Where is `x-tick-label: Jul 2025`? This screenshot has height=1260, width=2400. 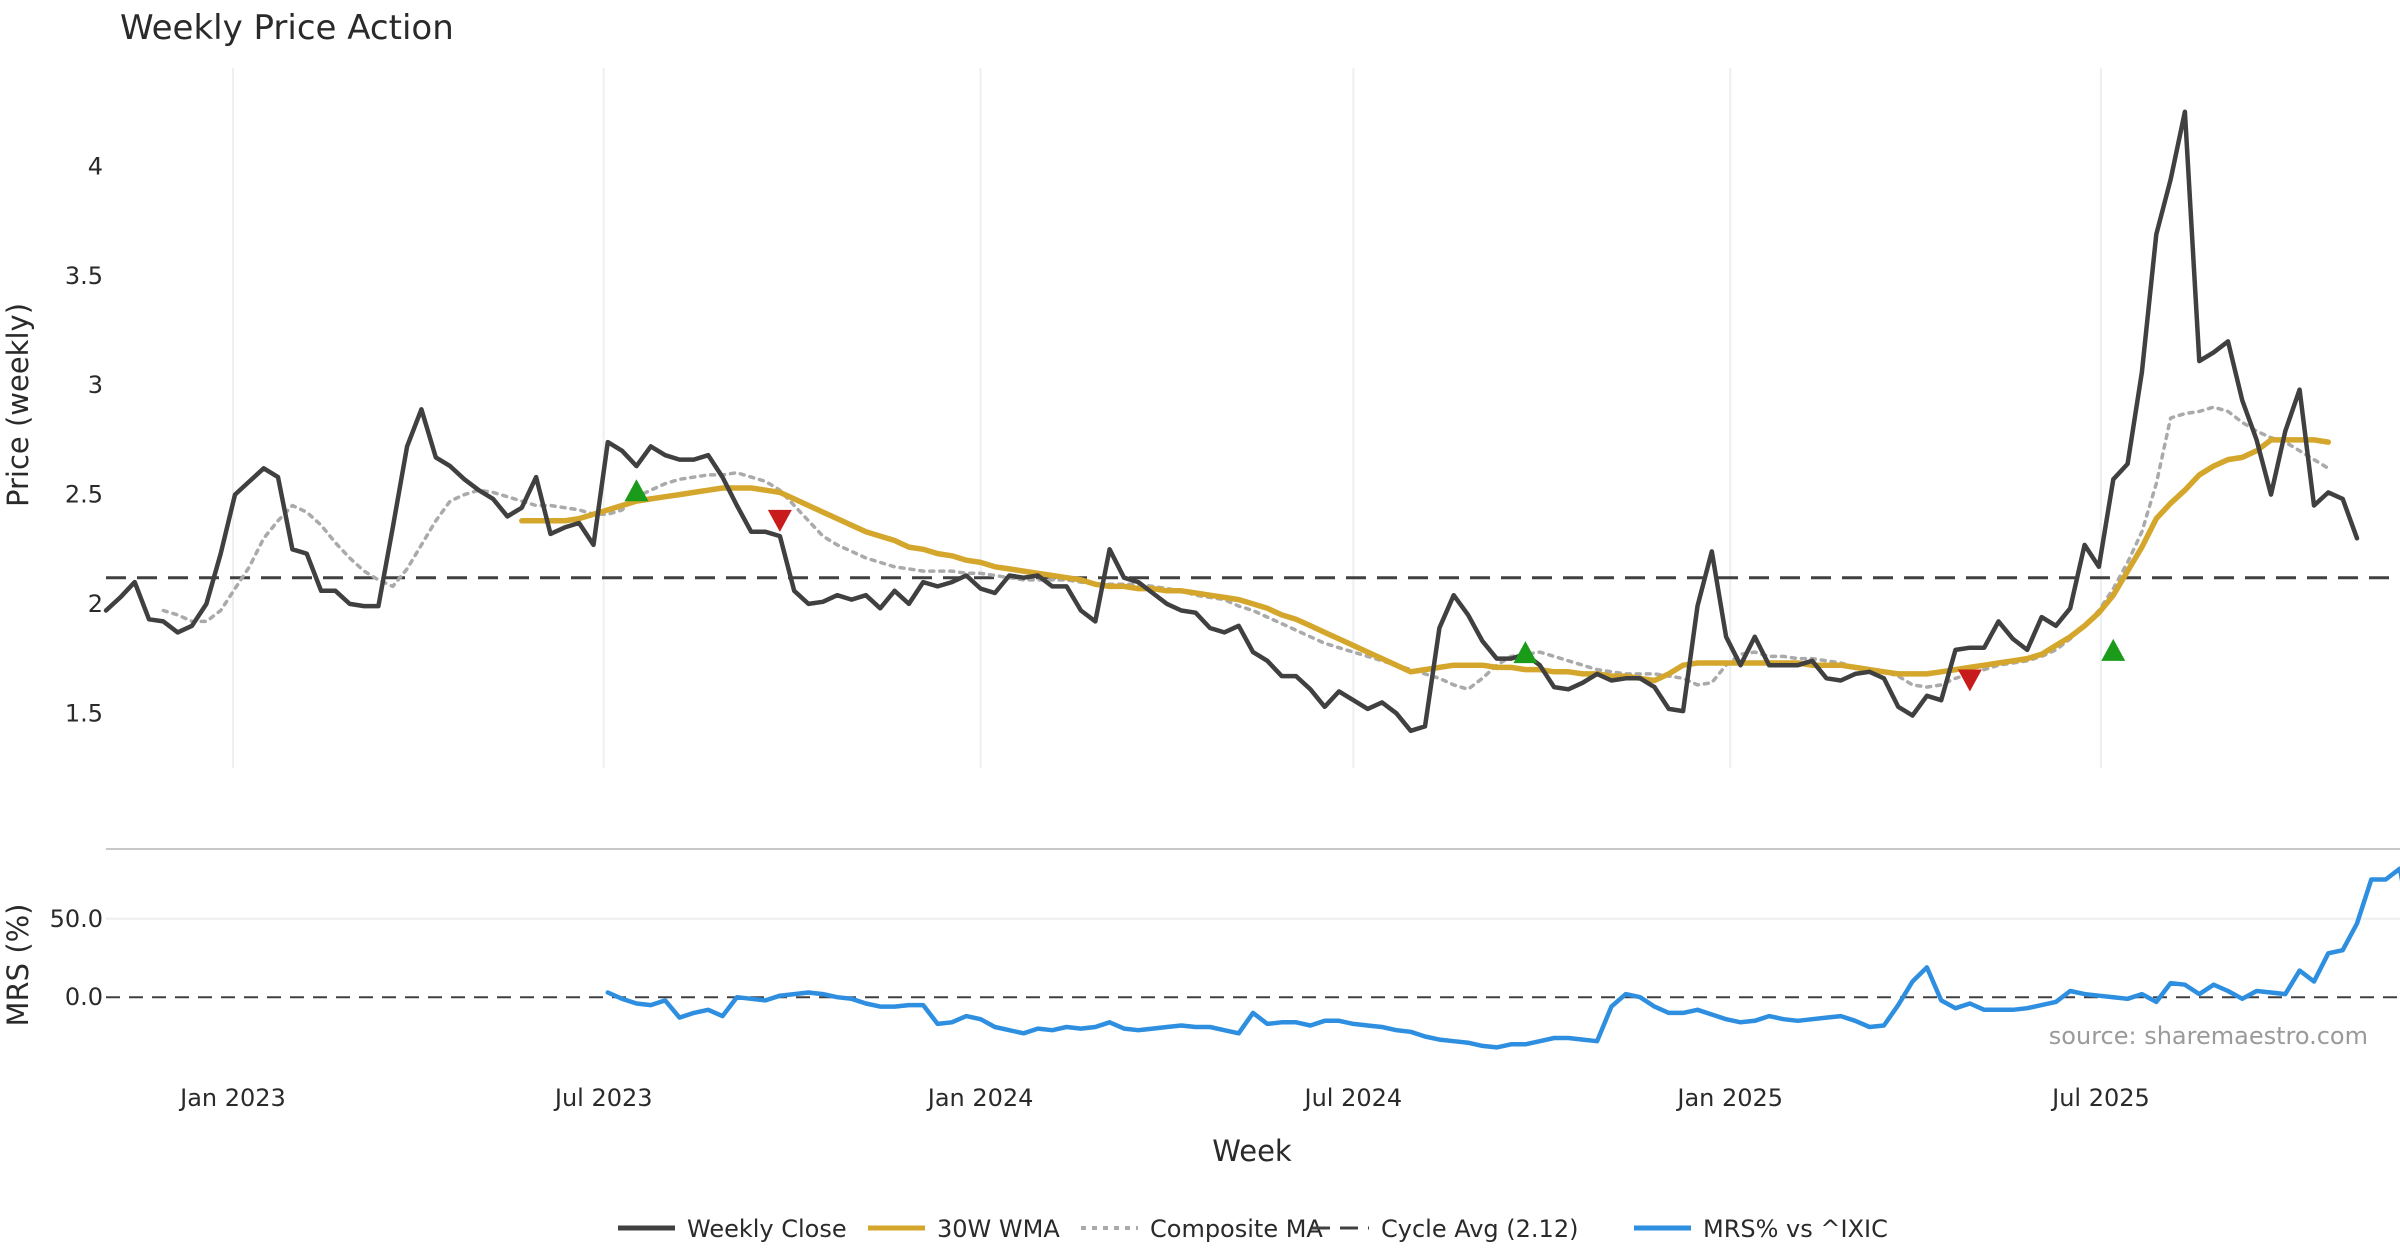
x-tick-label: Jul 2025 is located at coordinates (2100, 1098).